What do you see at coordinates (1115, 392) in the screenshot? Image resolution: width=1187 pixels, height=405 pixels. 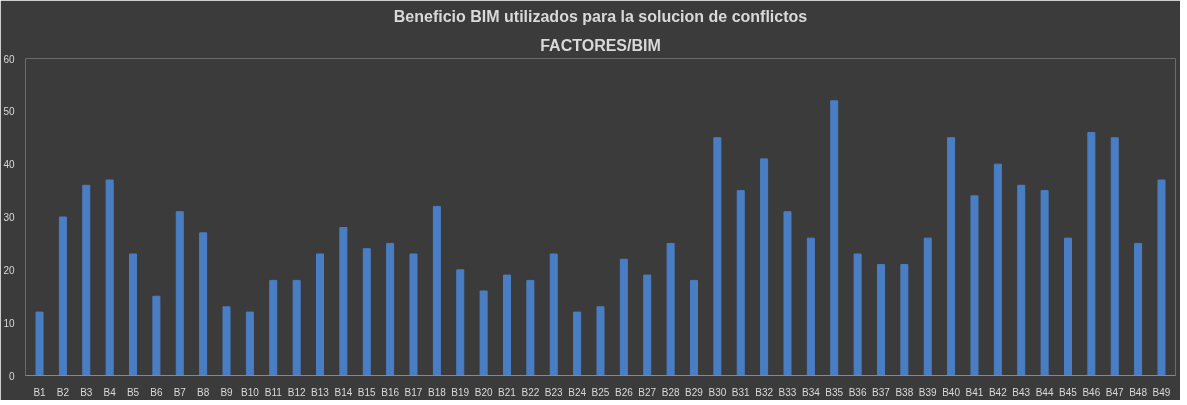 I see `x-tick-label: B47` at bounding box center [1115, 392].